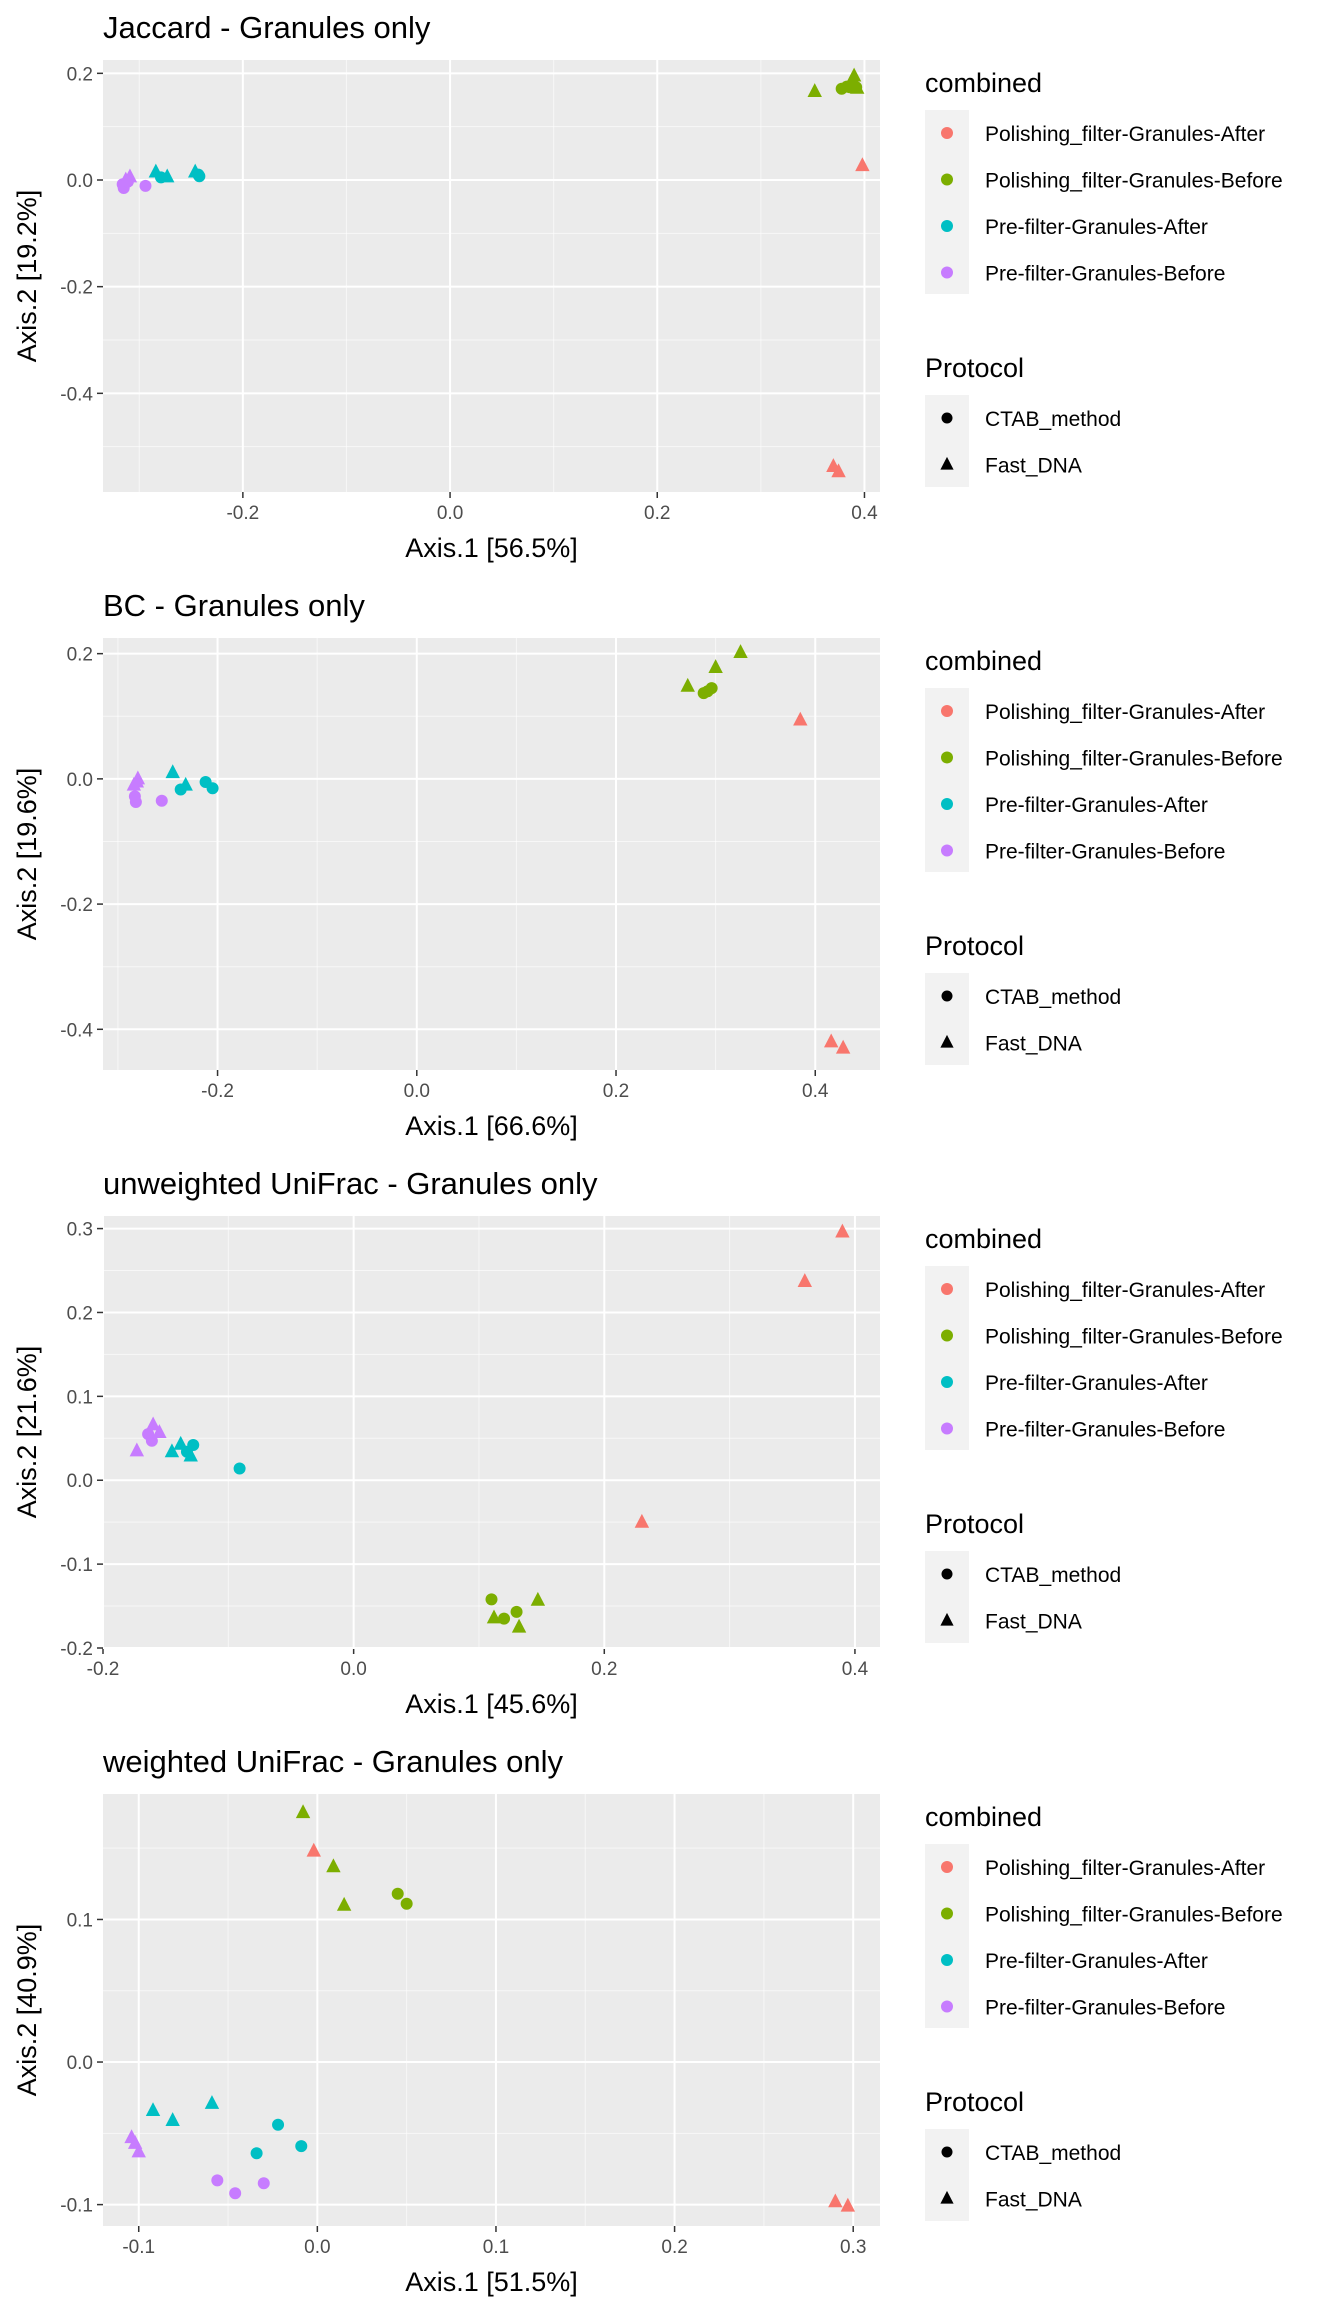 The height and width of the screenshot is (2309, 1344). I want to click on y-tick-label: 0.3, so click(80, 1230).